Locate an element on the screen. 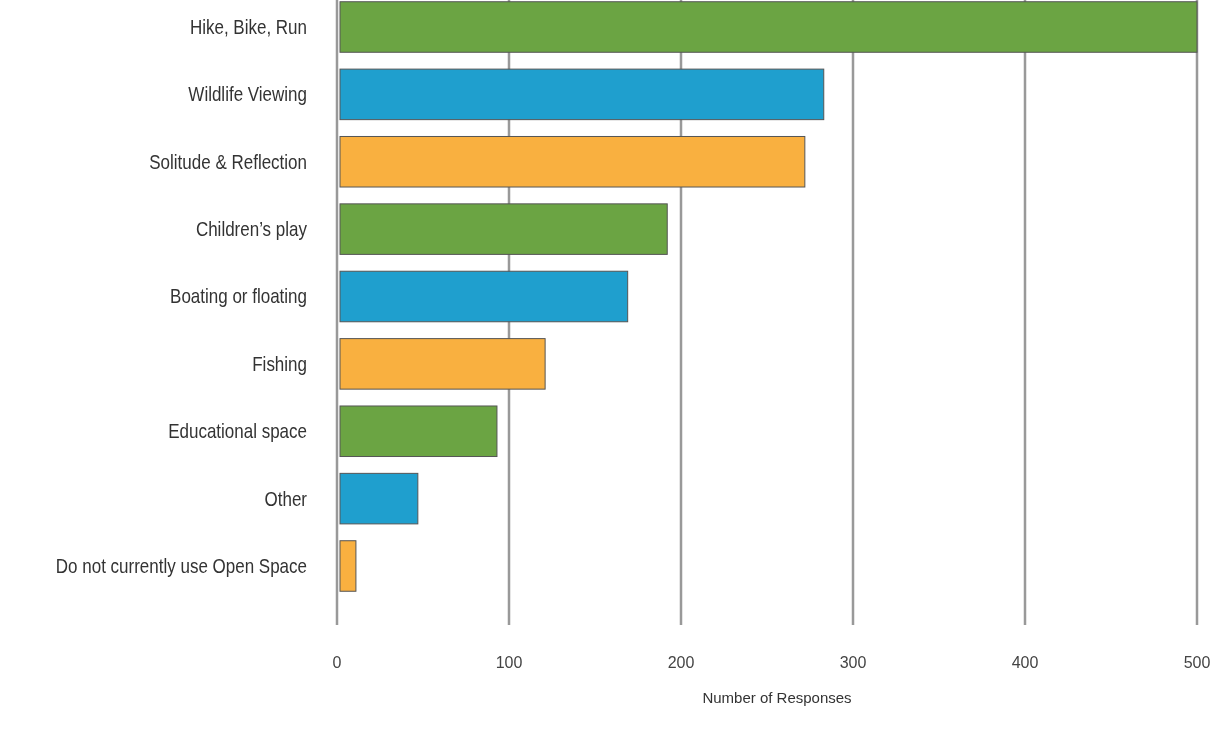 The width and height of the screenshot is (1213, 738). y-tick-label: Children’s play is located at coordinates (251, 229).